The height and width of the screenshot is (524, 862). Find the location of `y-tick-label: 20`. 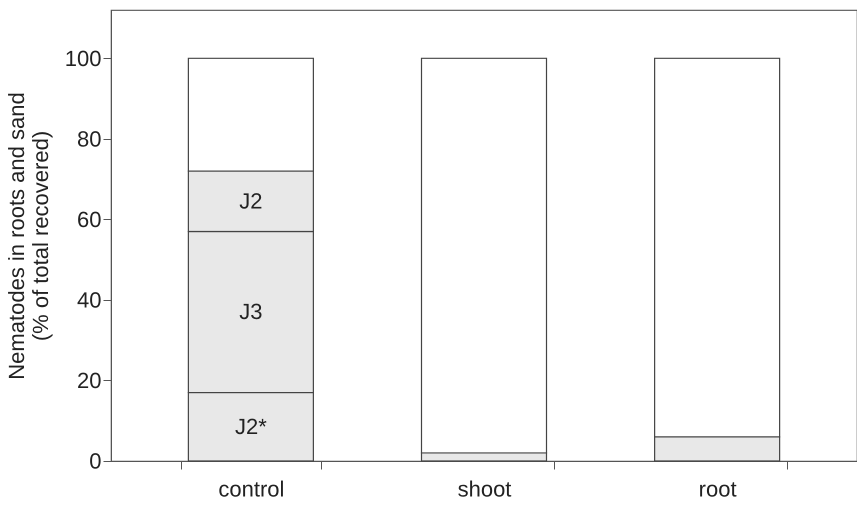

y-tick-label: 20 is located at coordinates (89, 380).